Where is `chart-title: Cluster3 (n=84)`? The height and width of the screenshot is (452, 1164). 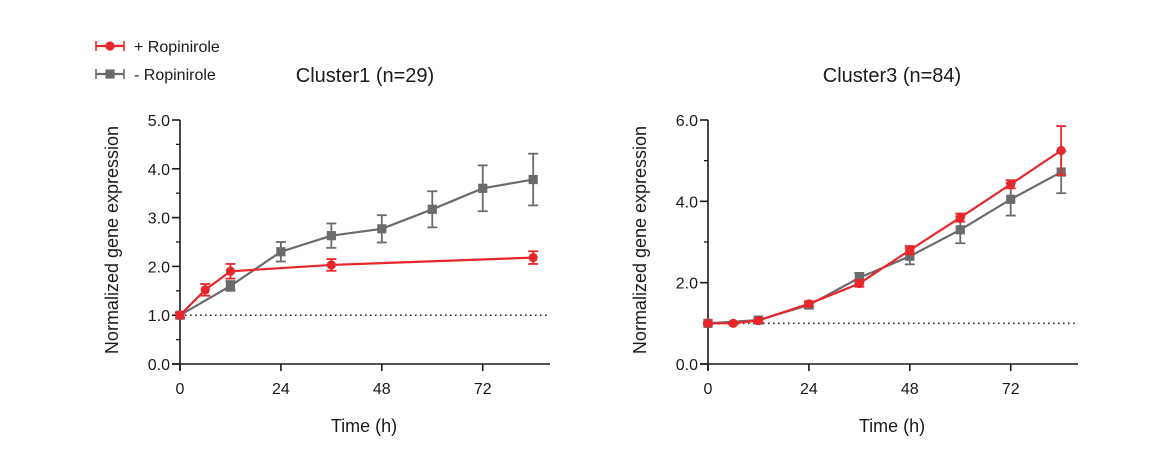 chart-title: Cluster3 (n=84) is located at coordinates (892, 76).